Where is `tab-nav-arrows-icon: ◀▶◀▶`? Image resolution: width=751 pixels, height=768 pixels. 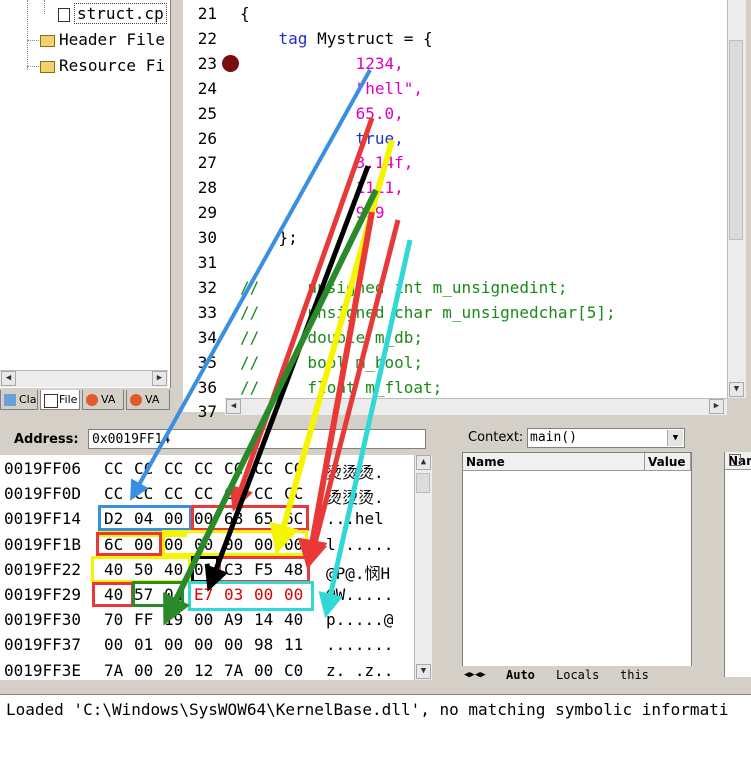 tab-nav-arrows-icon: ◀▶◀▶ is located at coordinates (475, 675).